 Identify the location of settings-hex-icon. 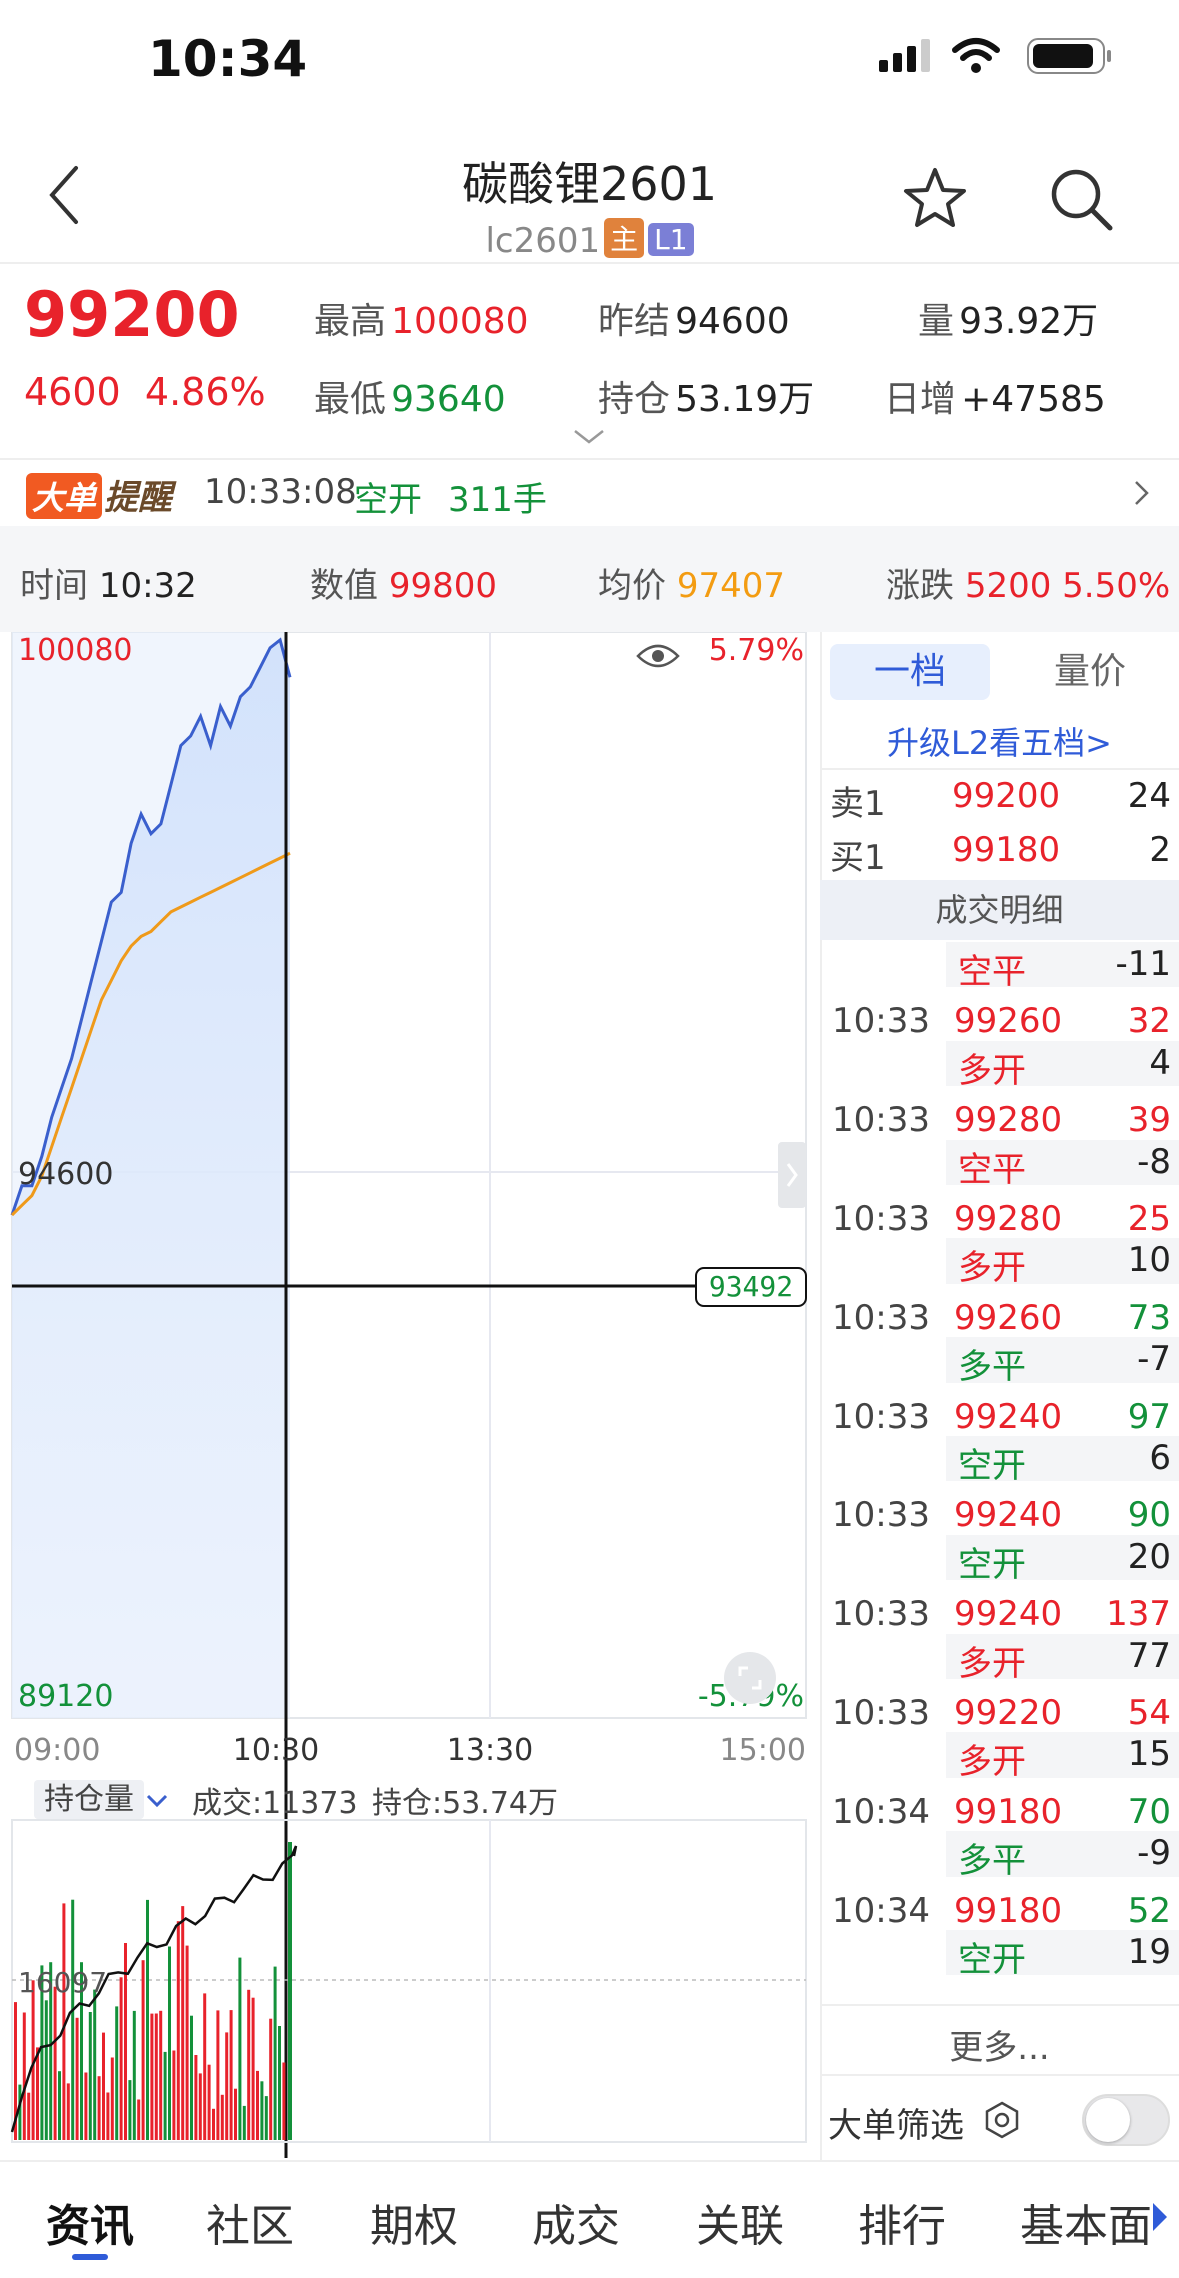
(1002, 2120).